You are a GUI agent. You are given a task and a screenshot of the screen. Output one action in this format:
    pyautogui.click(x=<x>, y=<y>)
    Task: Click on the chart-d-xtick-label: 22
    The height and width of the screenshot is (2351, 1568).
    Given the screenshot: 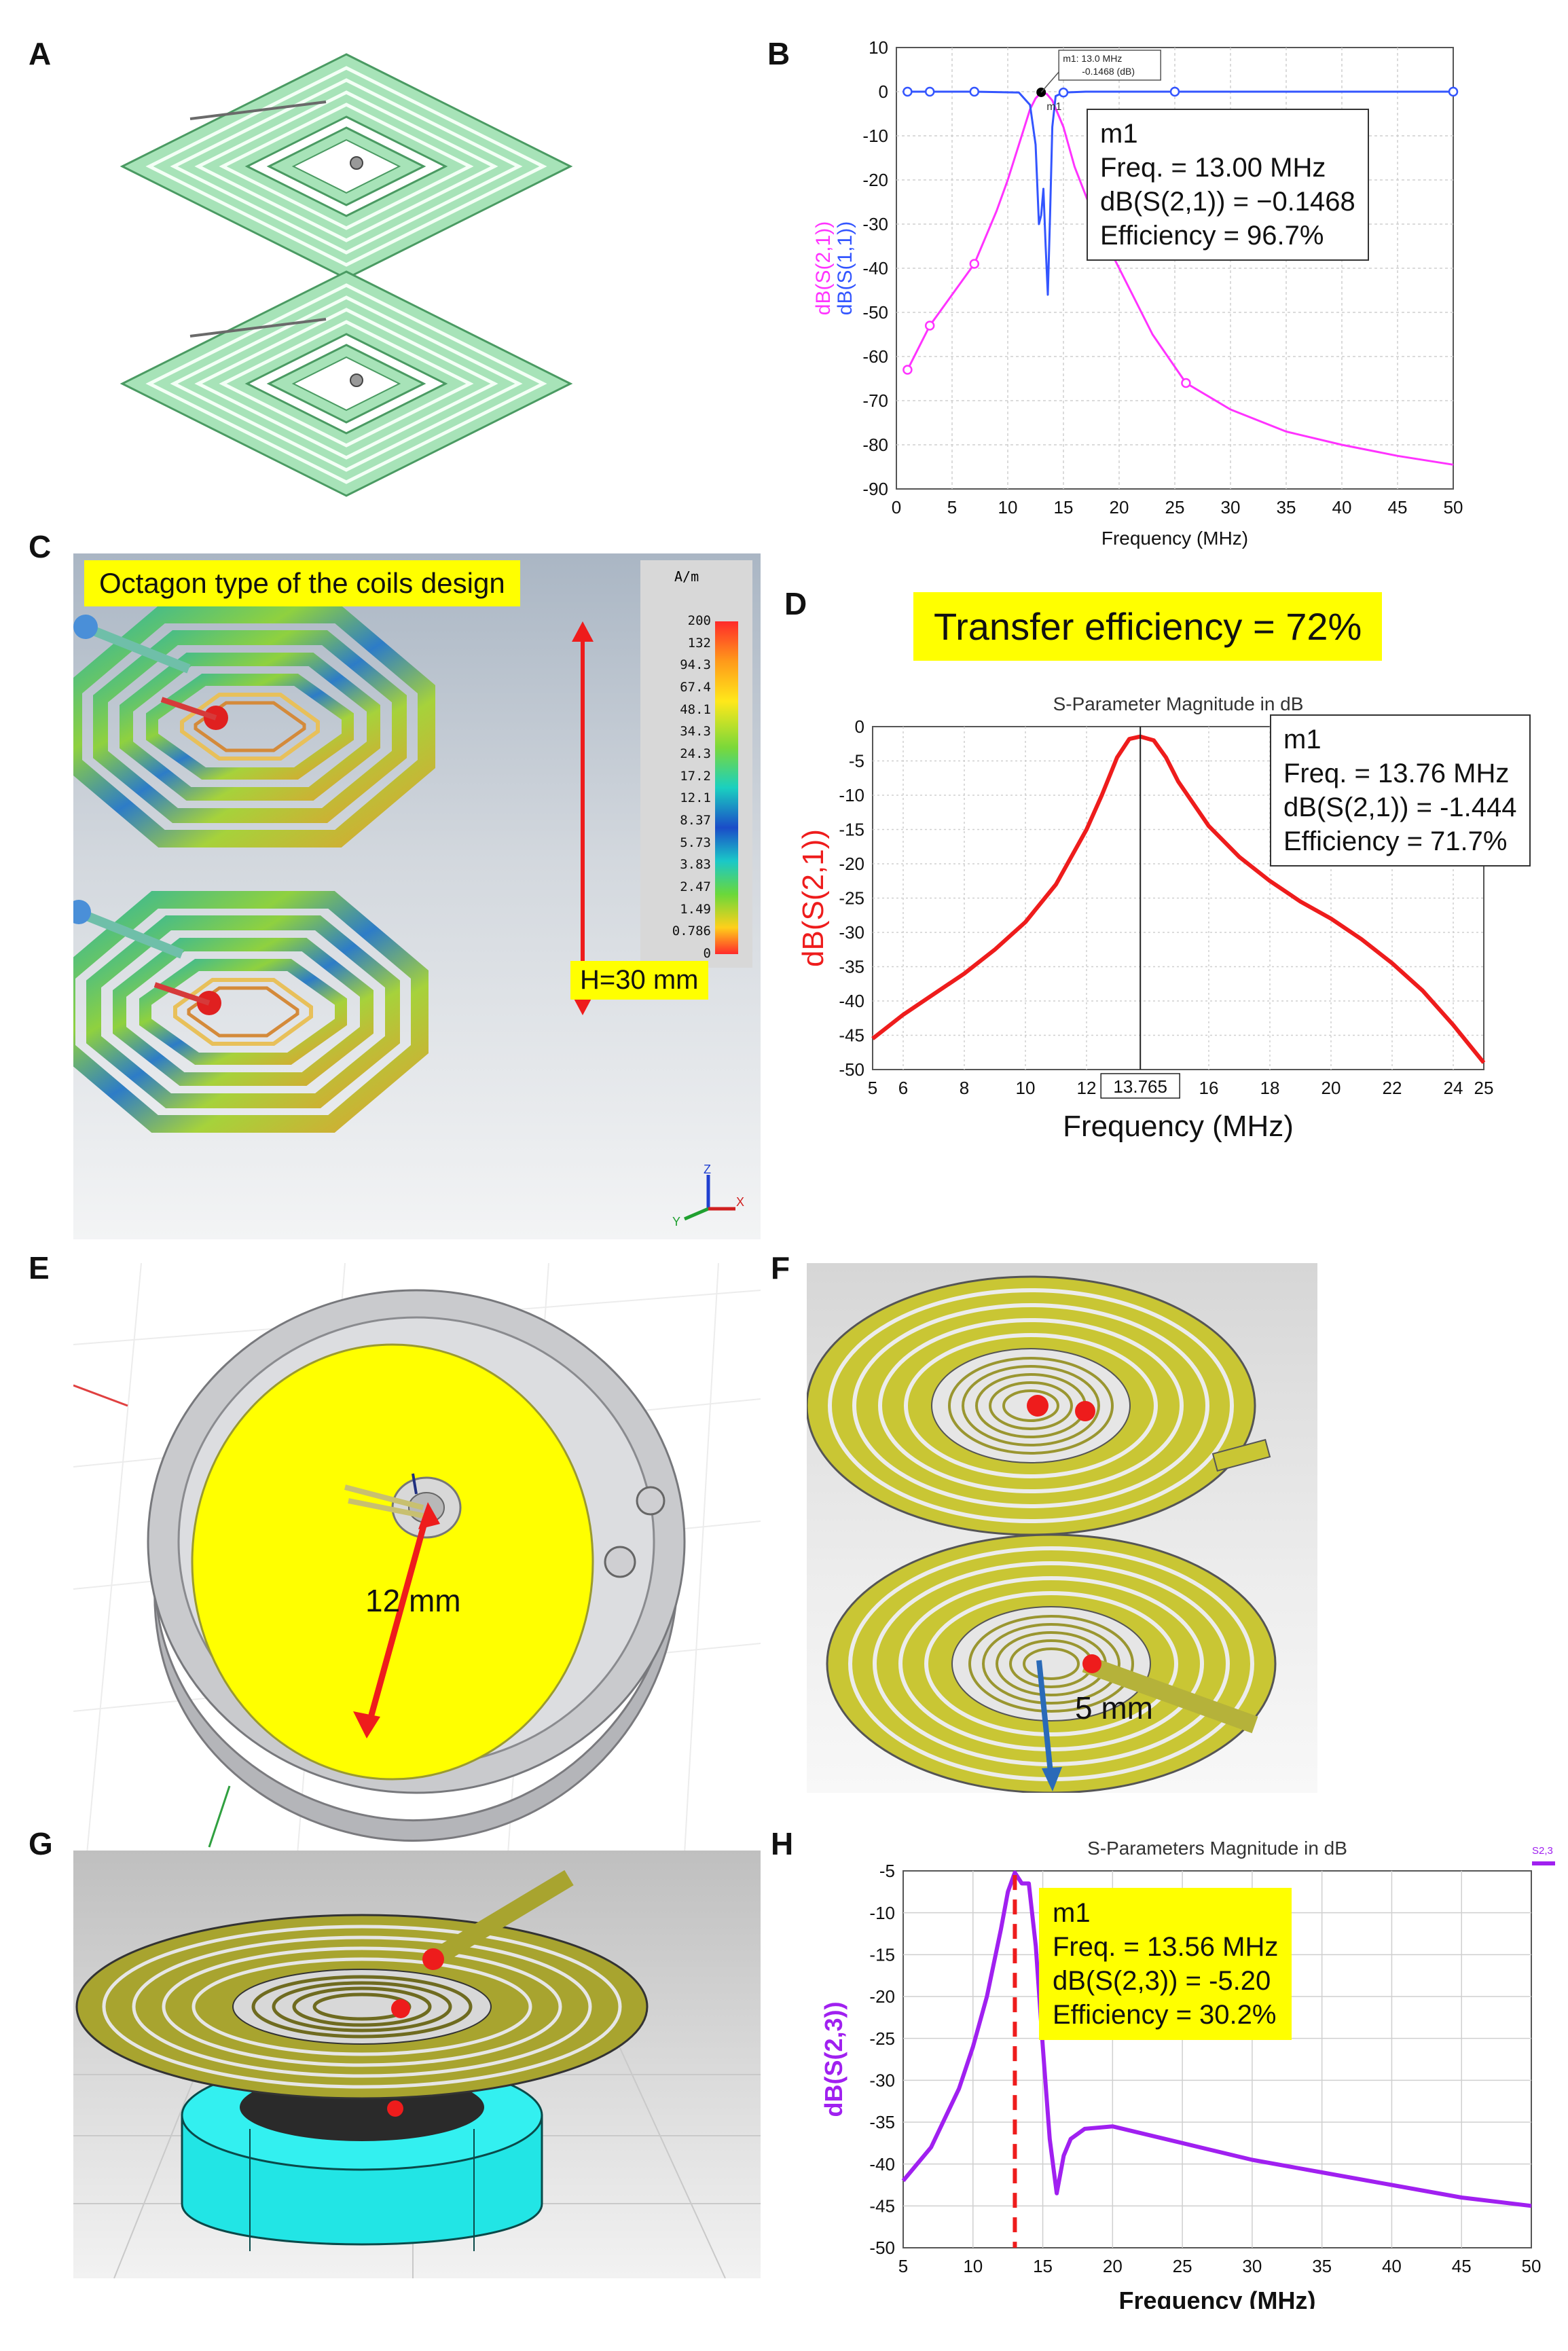 What is the action you would take?
    pyautogui.click(x=1392, y=1088)
    